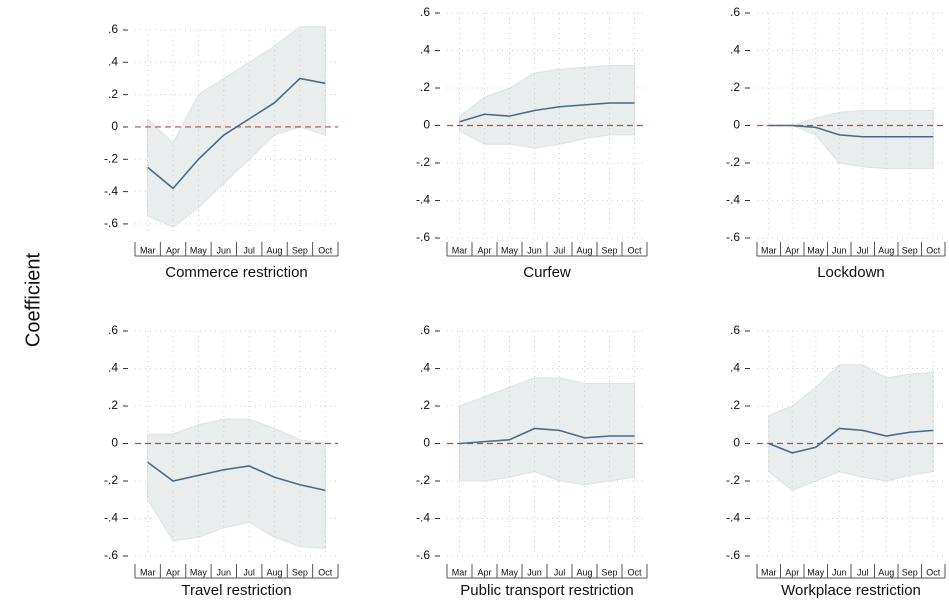 This screenshot has width=949, height=601. Describe the element at coordinates (546, 590) in the screenshot. I see `panel-title: Public transport restriction` at that location.